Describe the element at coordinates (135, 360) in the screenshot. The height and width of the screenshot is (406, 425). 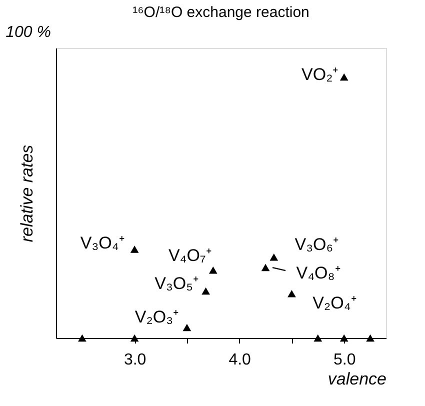
I see `x-tick-label: 3.0` at that location.